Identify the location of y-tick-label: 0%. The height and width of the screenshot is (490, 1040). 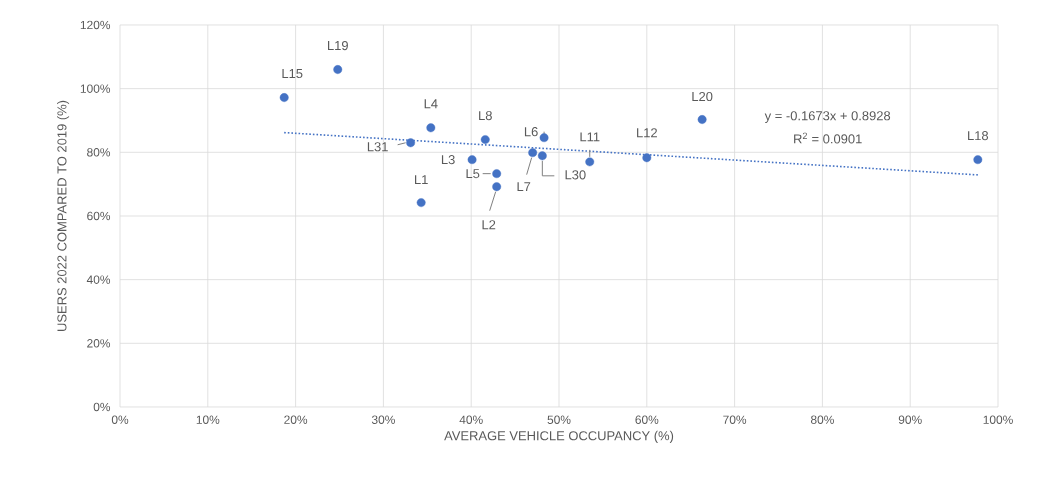
(102, 407).